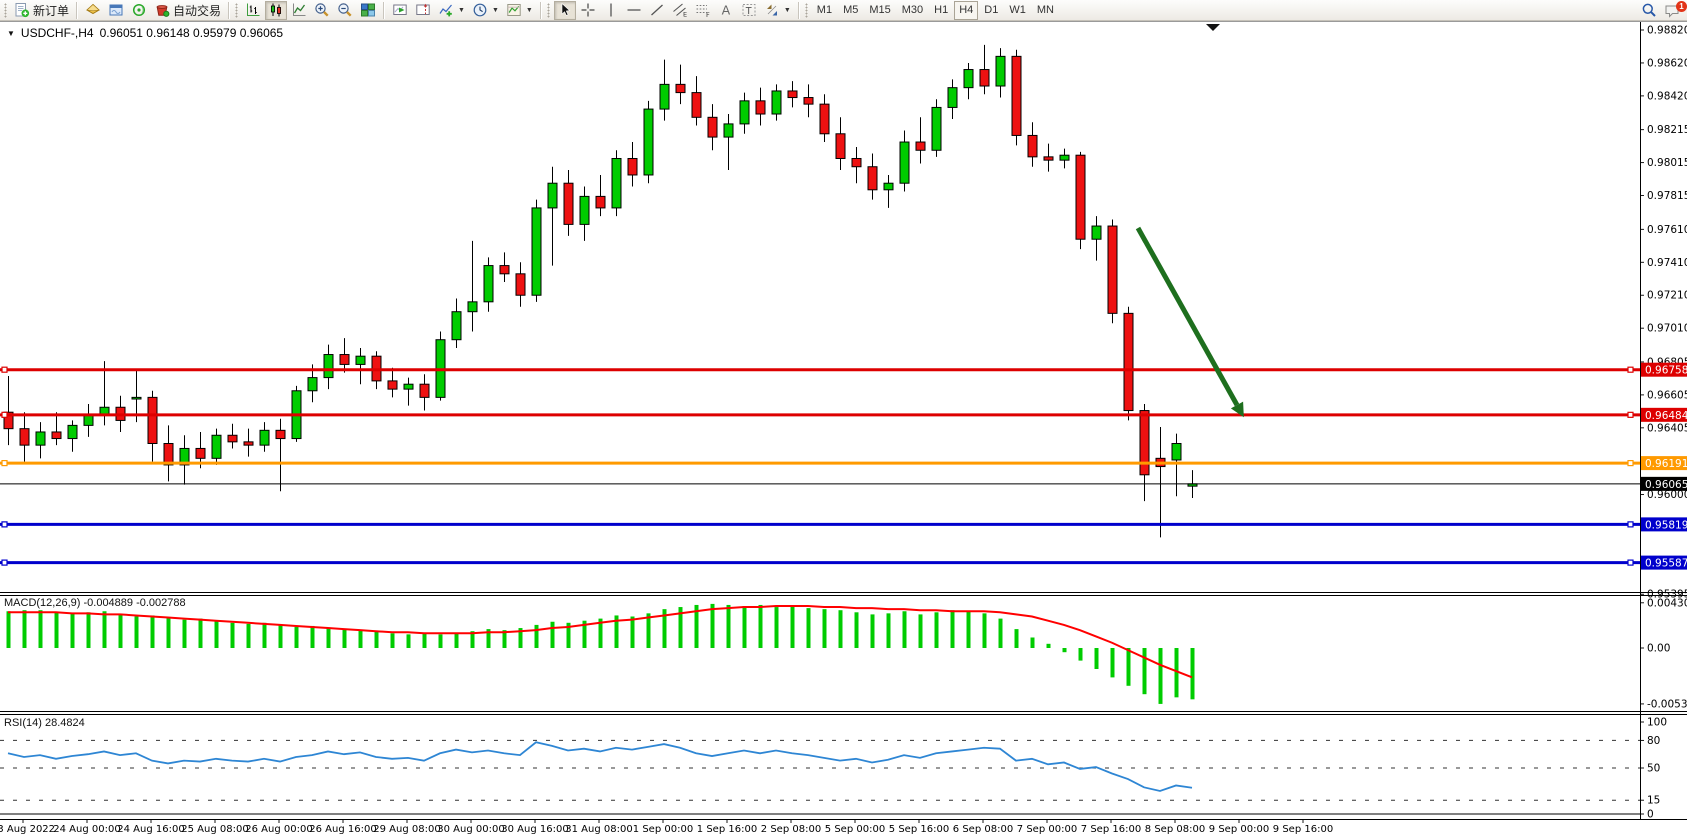 The image size is (1687, 837). I want to click on text-button: A, so click(726, 10).